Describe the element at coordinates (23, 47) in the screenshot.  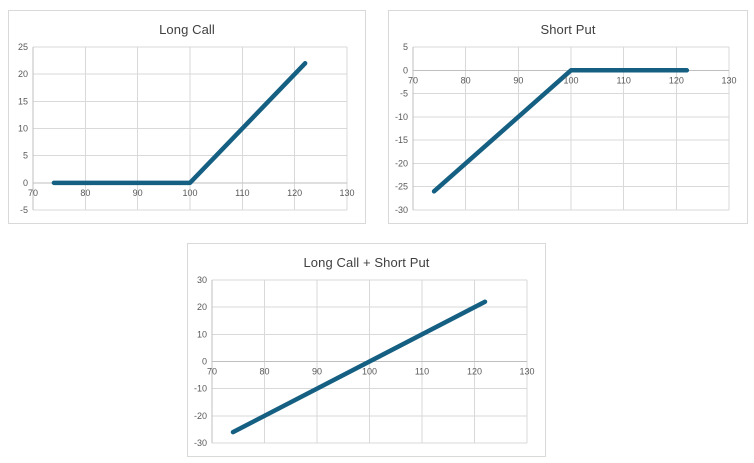
I see `y-tick-label: 25` at that location.